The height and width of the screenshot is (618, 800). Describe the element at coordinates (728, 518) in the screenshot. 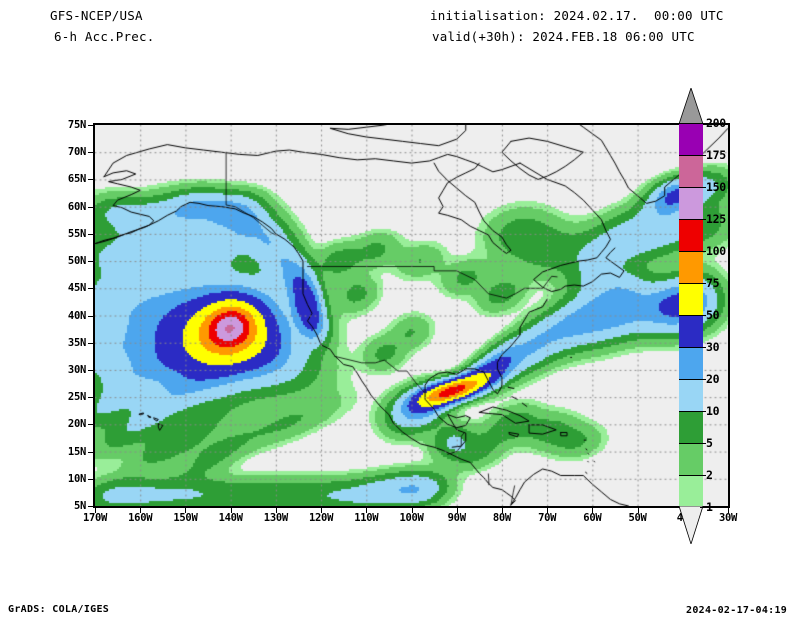

I see `longitude-tick-label: 30W` at that location.